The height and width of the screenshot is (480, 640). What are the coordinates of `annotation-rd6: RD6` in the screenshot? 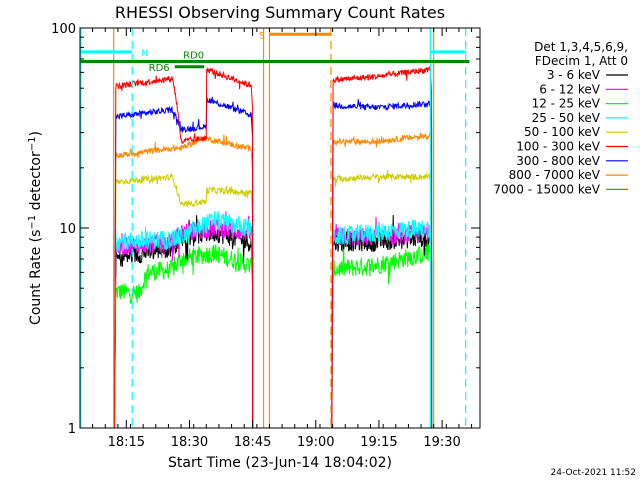 It's located at (159, 68).